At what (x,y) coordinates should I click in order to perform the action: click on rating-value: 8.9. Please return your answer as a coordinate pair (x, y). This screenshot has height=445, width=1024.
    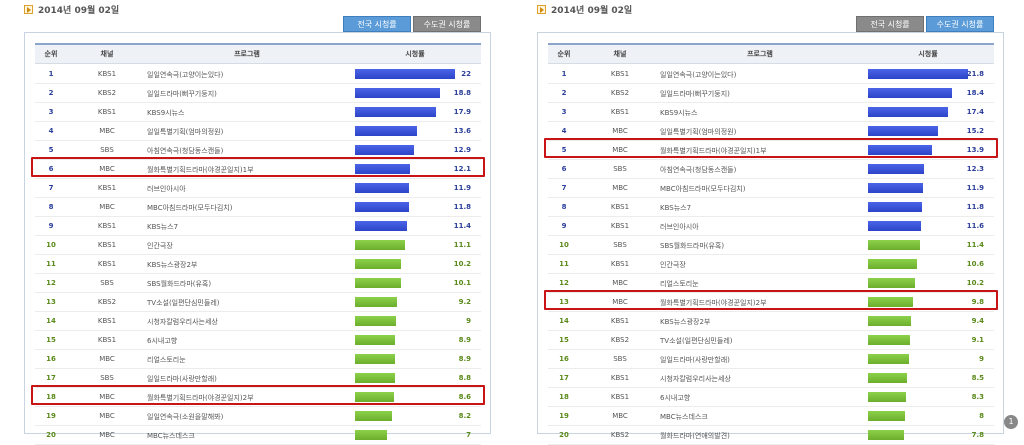
    Looking at the image, I should click on (464, 340).